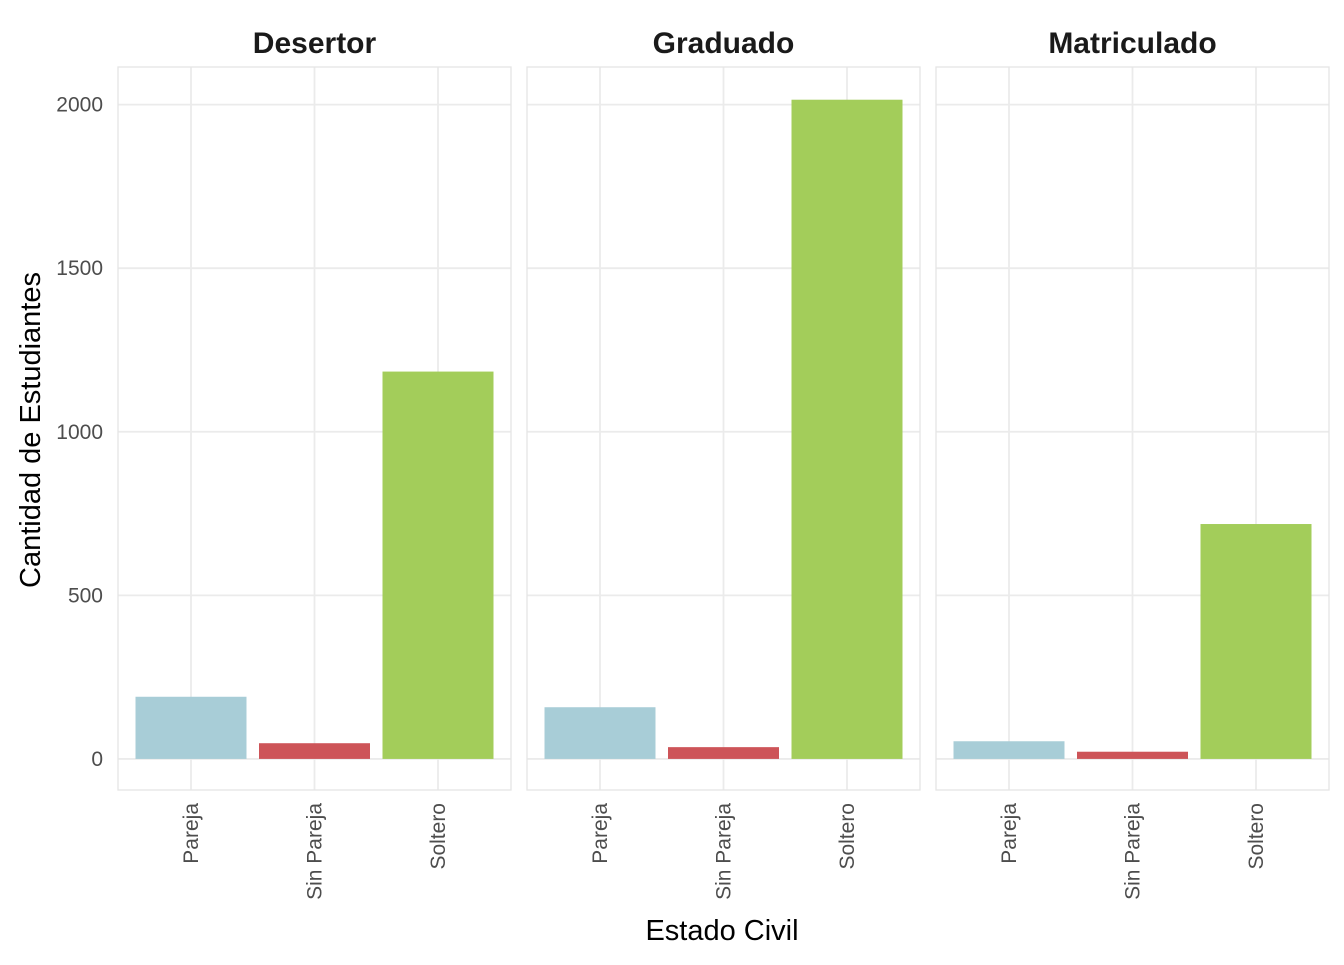 This screenshot has height=965, width=1344. Describe the element at coordinates (79, 432) in the screenshot. I see `y-tick-label: 1000` at that location.